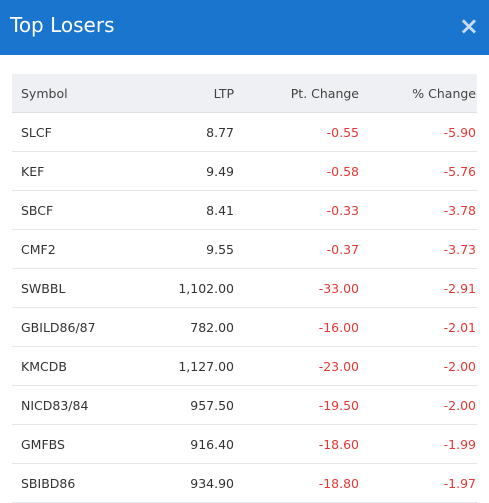 The width and height of the screenshot is (489, 503). What do you see at coordinates (342, 132) in the screenshot?
I see `cell: -0.55` at bounding box center [342, 132].